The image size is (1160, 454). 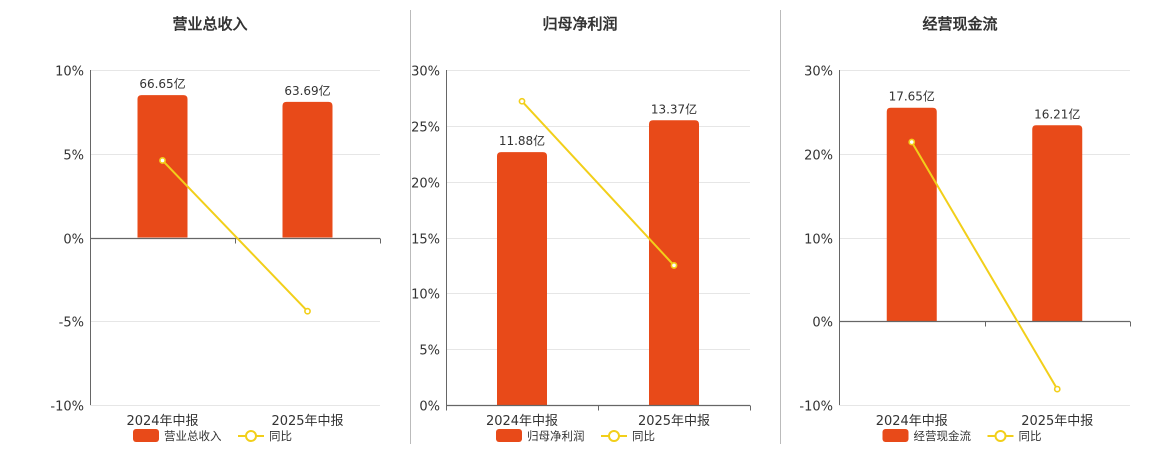 What do you see at coordinates (162, 83) in the screenshot?
I see `bar-value-label: 66.65亿` at bounding box center [162, 83].